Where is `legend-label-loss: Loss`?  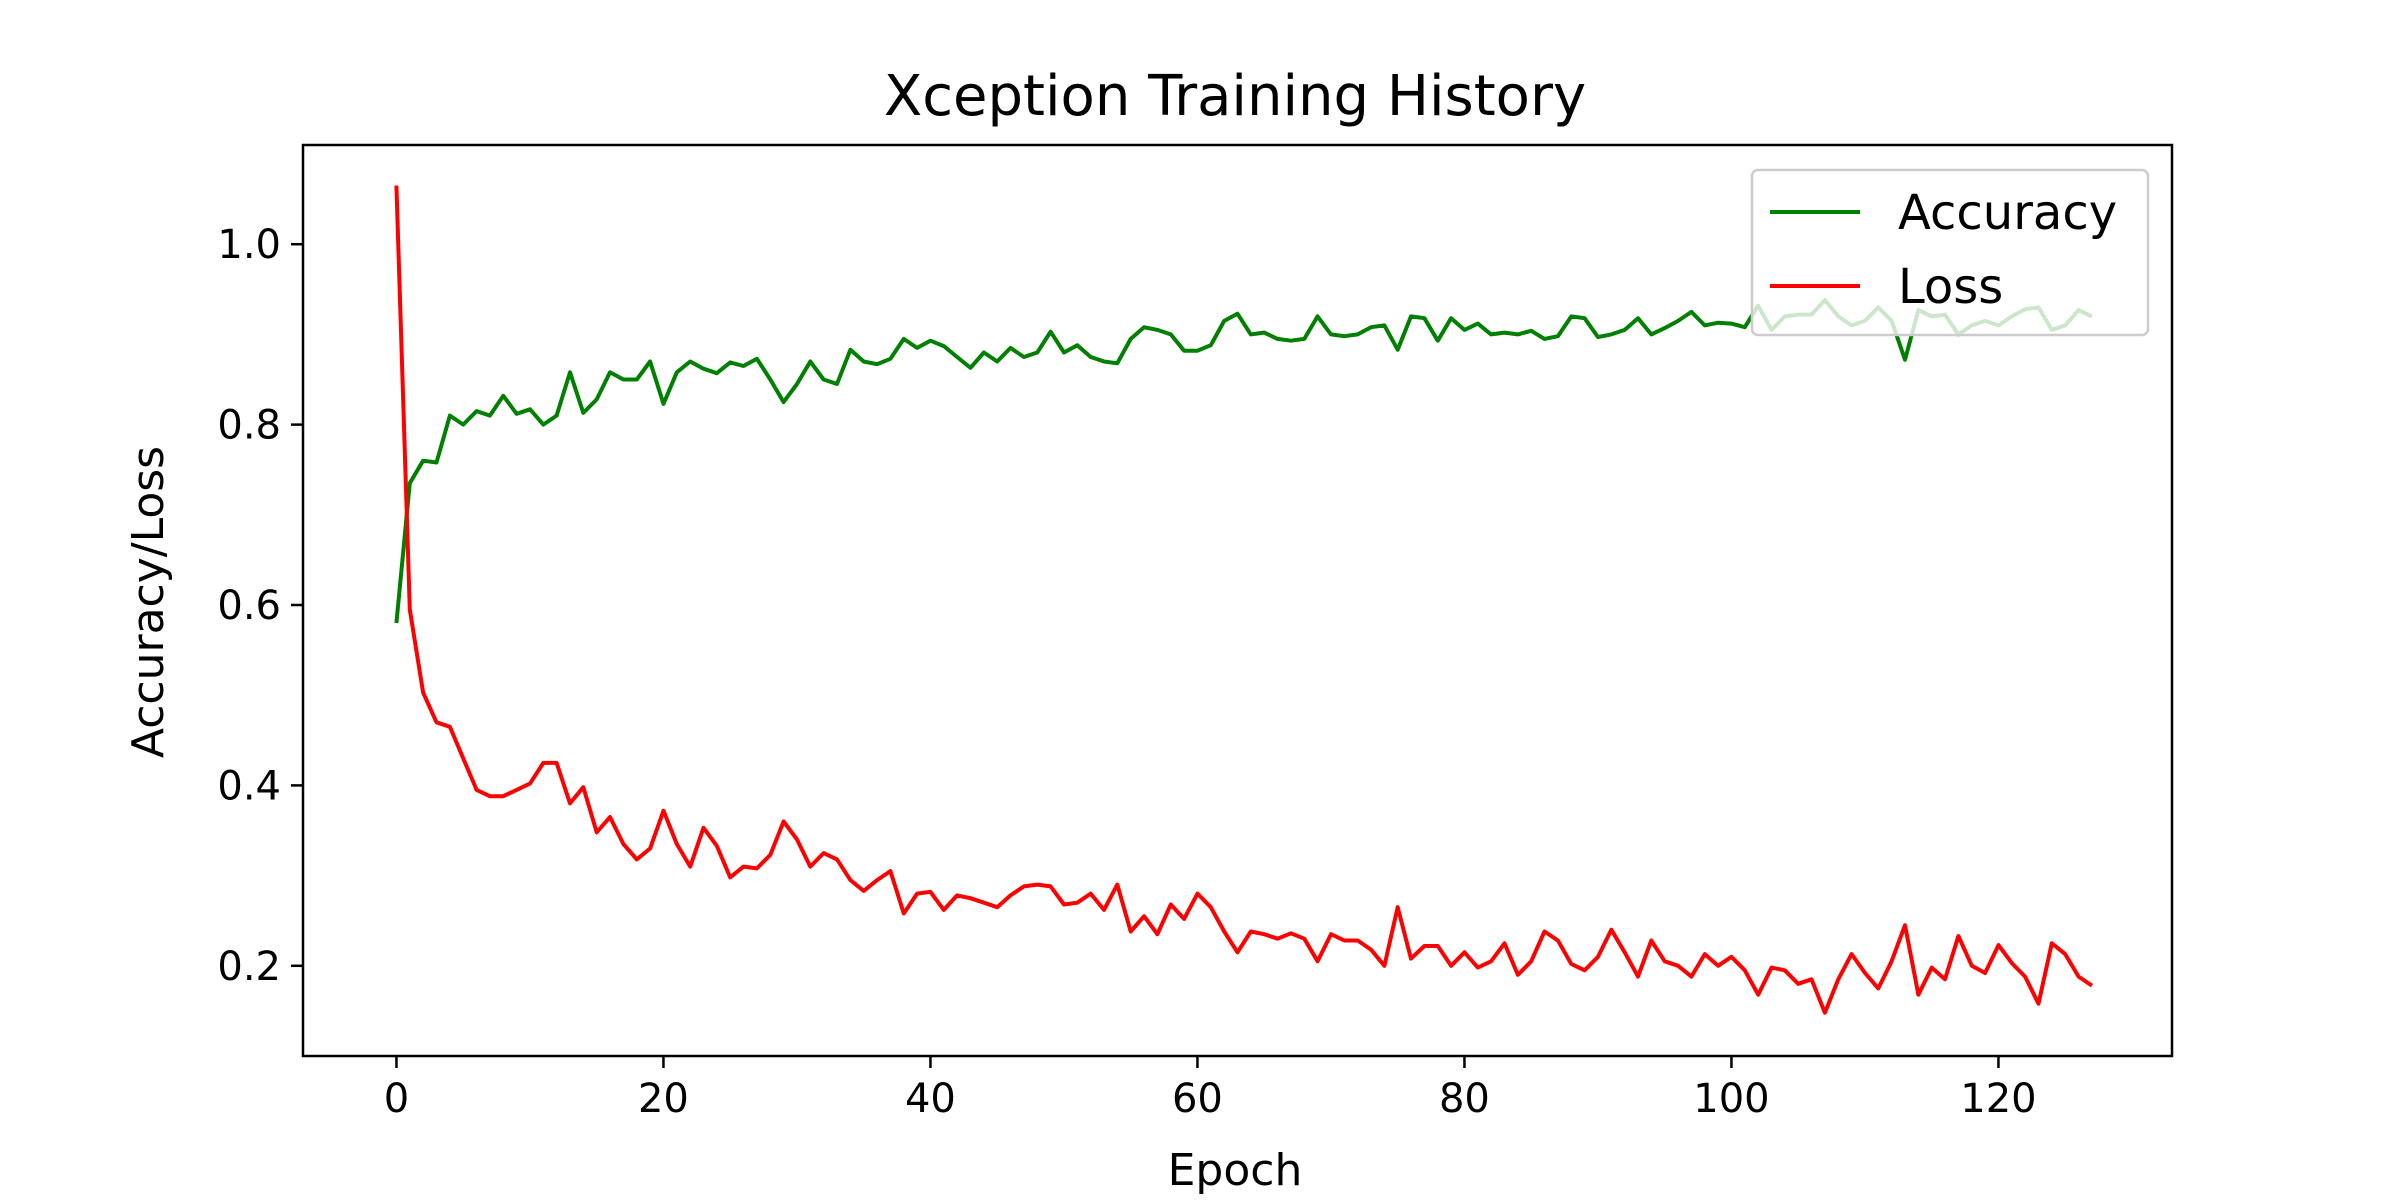 legend-label-loss: Loss is located at coordinates (1950, 287).